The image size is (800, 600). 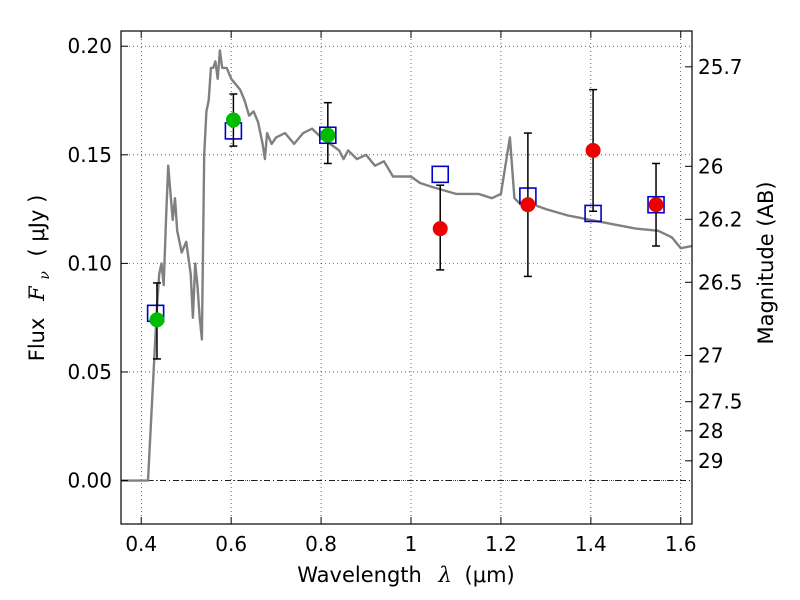 I want to click on y-axis-ticks: 0.00 0.05 0.10 0.15 0.20, so click(x=97, y=263).